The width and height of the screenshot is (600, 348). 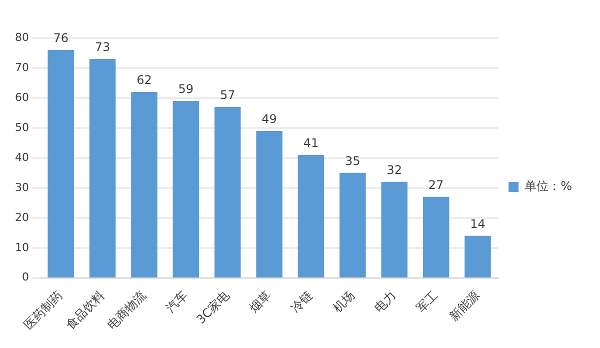 I want to click on x-tick-label: 医药制药, so click(x=43, y=310).